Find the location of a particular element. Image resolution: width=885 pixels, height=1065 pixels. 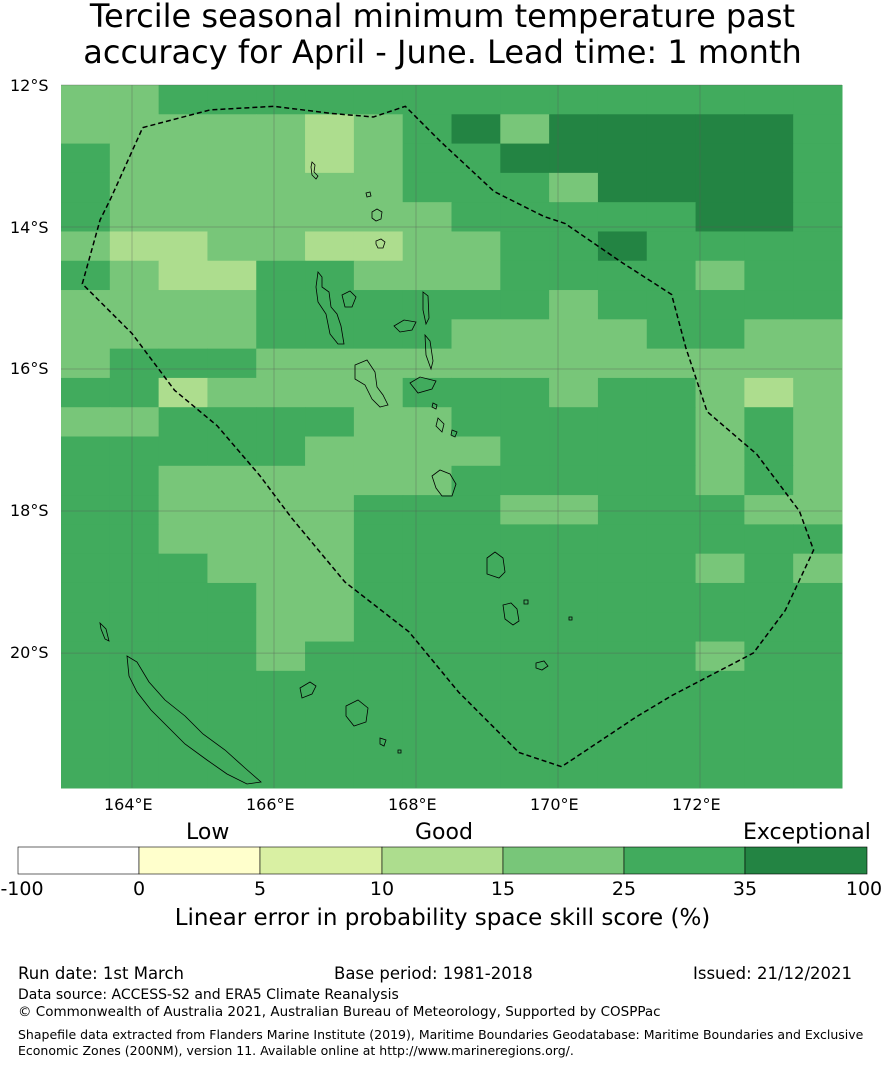

lon-label-170e: 170°E is located at coordinates (554, 804).